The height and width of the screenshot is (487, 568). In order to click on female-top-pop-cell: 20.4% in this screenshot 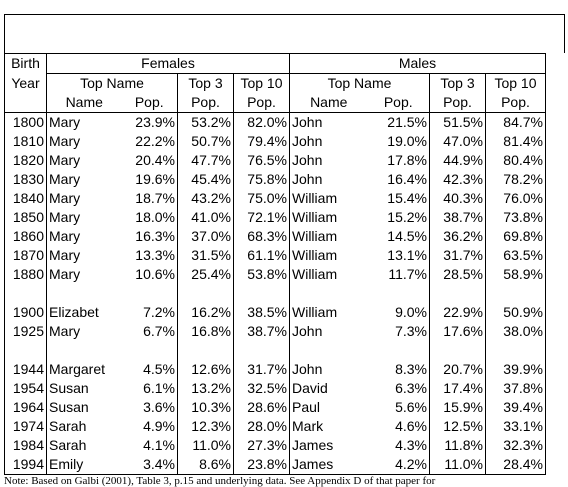, I will do `click(150, 160)`.